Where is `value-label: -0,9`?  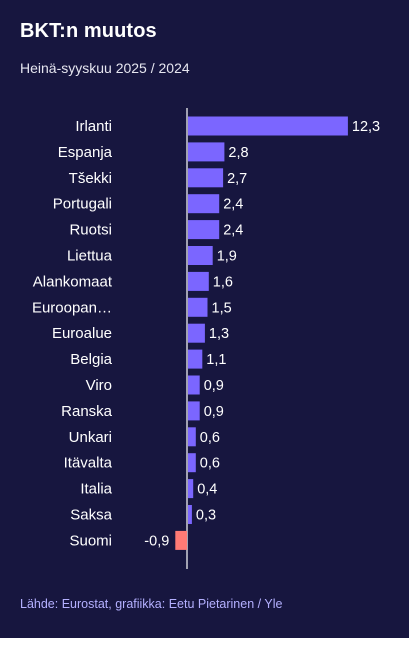
value-label: -0,9 is located at coordinates (156, 541).